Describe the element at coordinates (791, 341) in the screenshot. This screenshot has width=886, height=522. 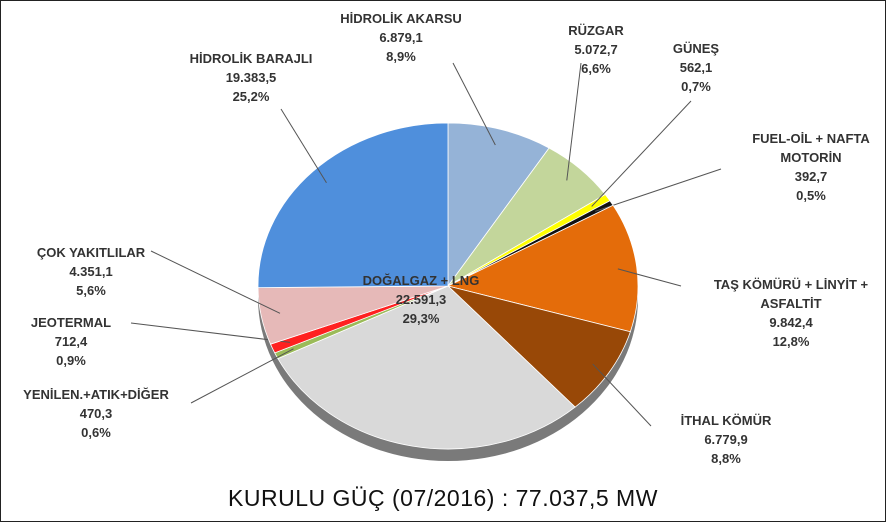
I see `slice-percent: 12,8%` at that location.